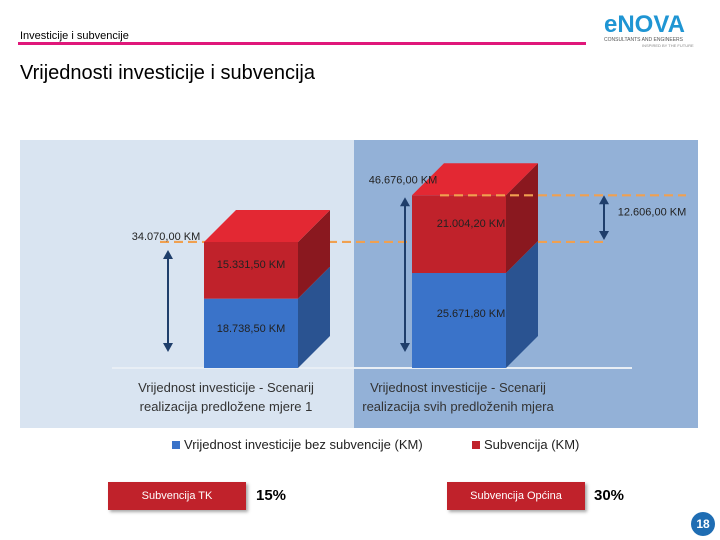 The image size is (720, 540). What do you see at coordinates (609, 495) in the screenshot?
I see `percent-subvencija-opcina: 30%` at bounding box center [609, 495].